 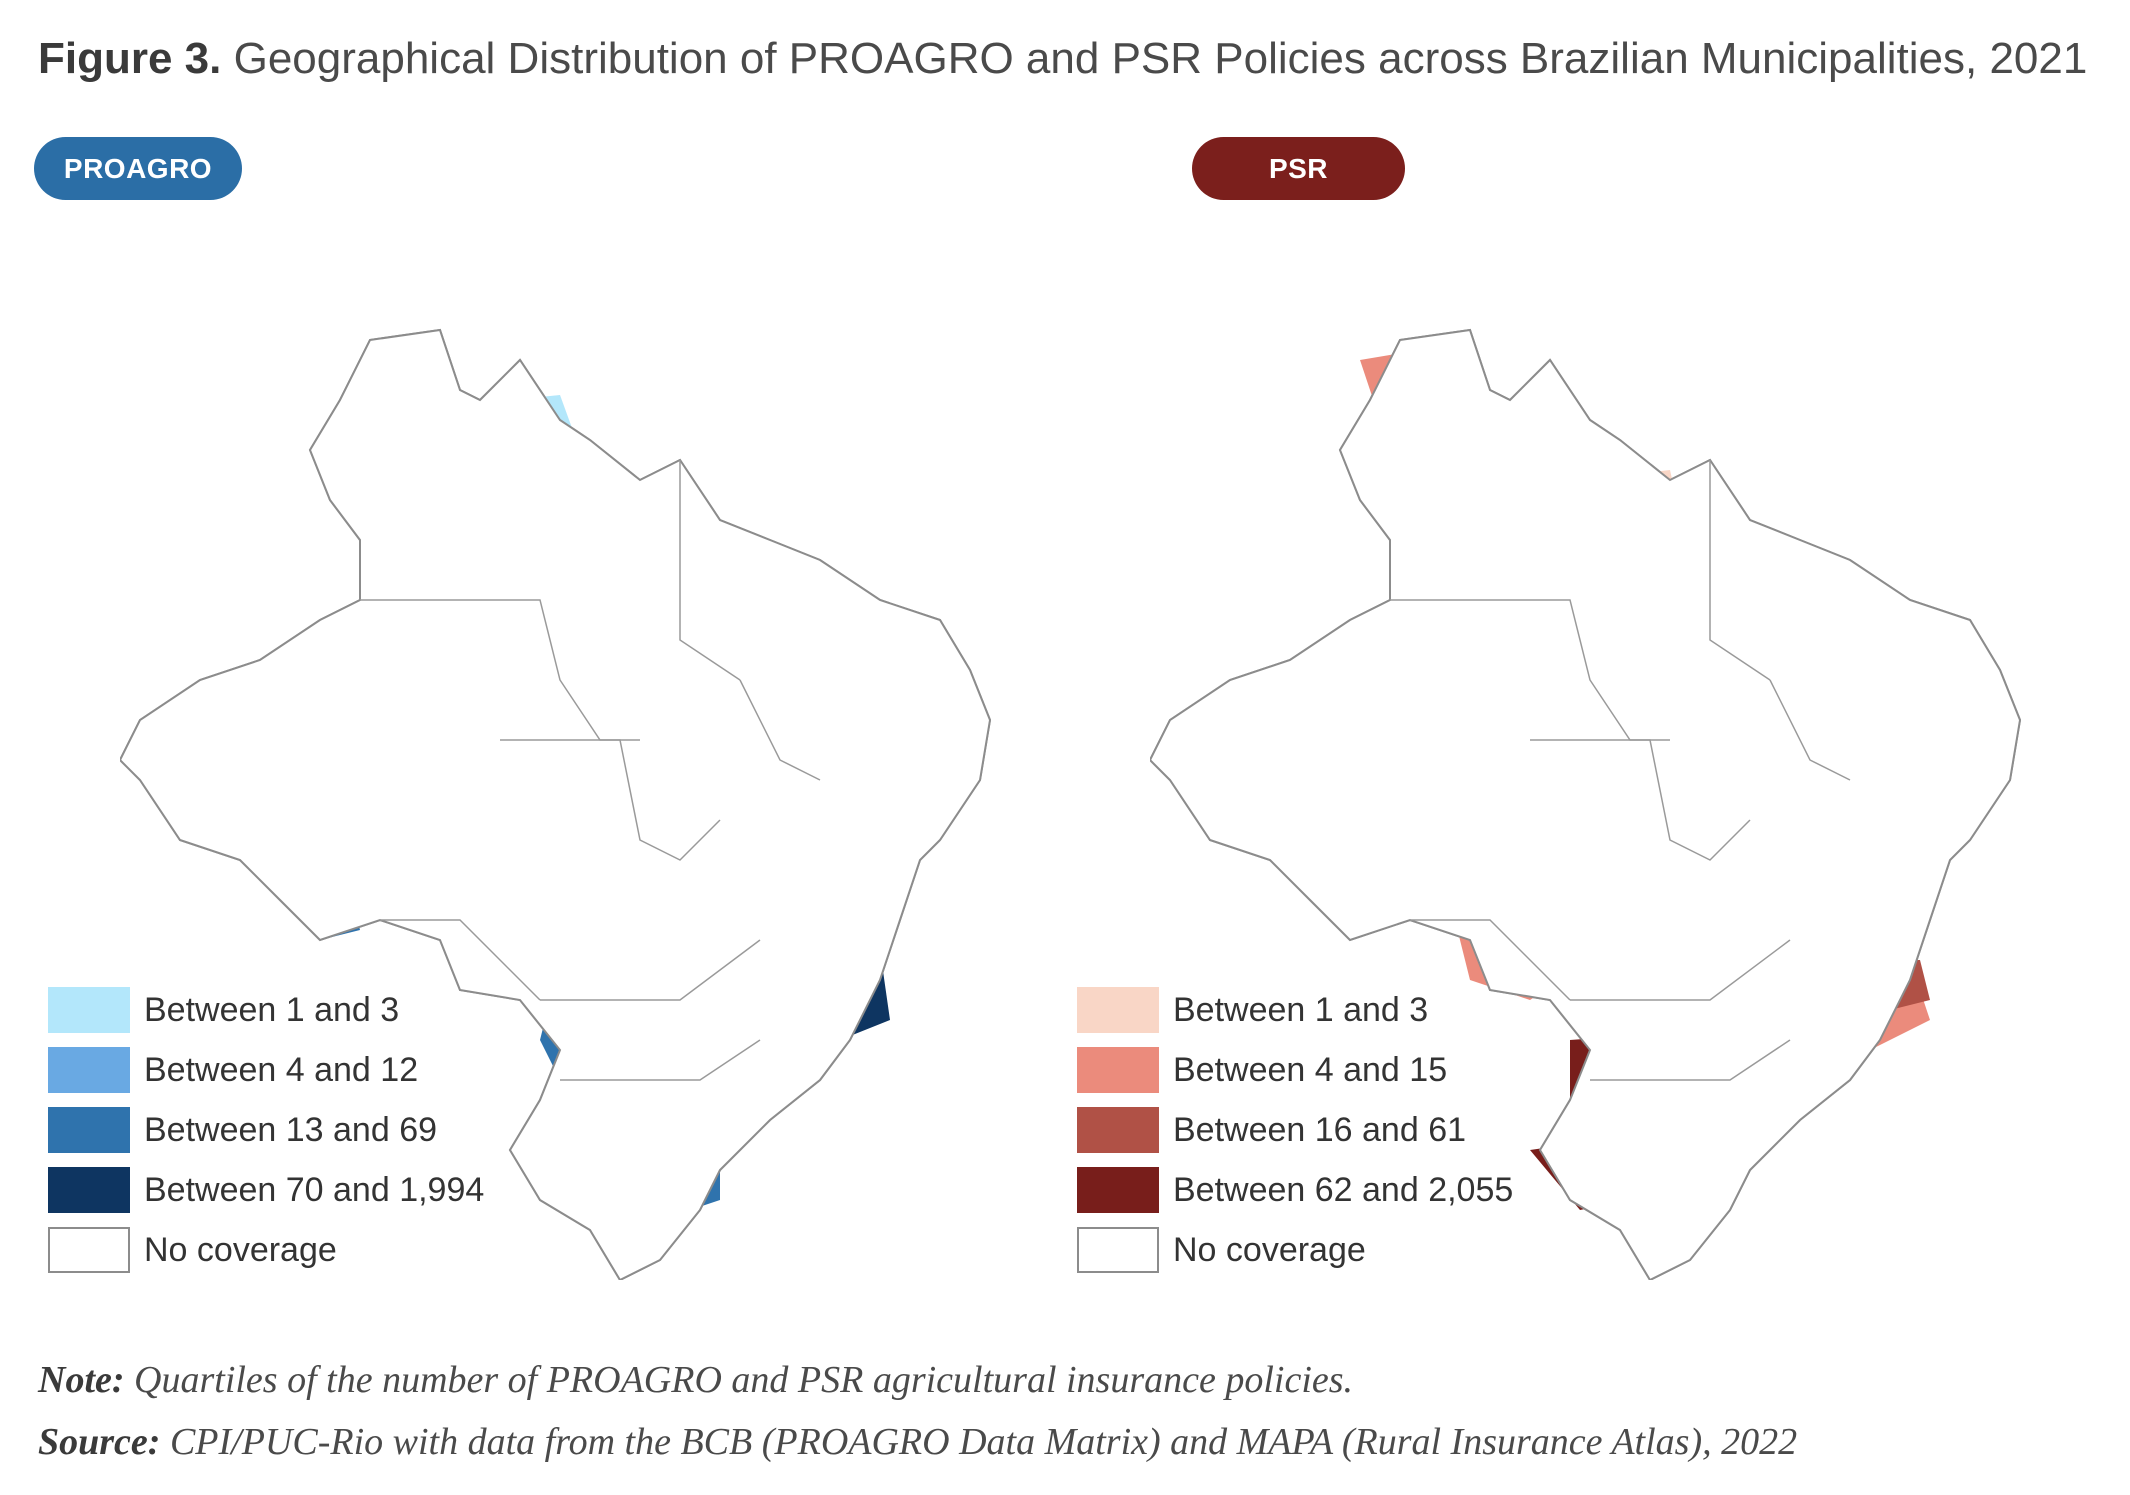 I want to click on legend-item: Between 70 and 1,994, so click(x=266, y=1190).